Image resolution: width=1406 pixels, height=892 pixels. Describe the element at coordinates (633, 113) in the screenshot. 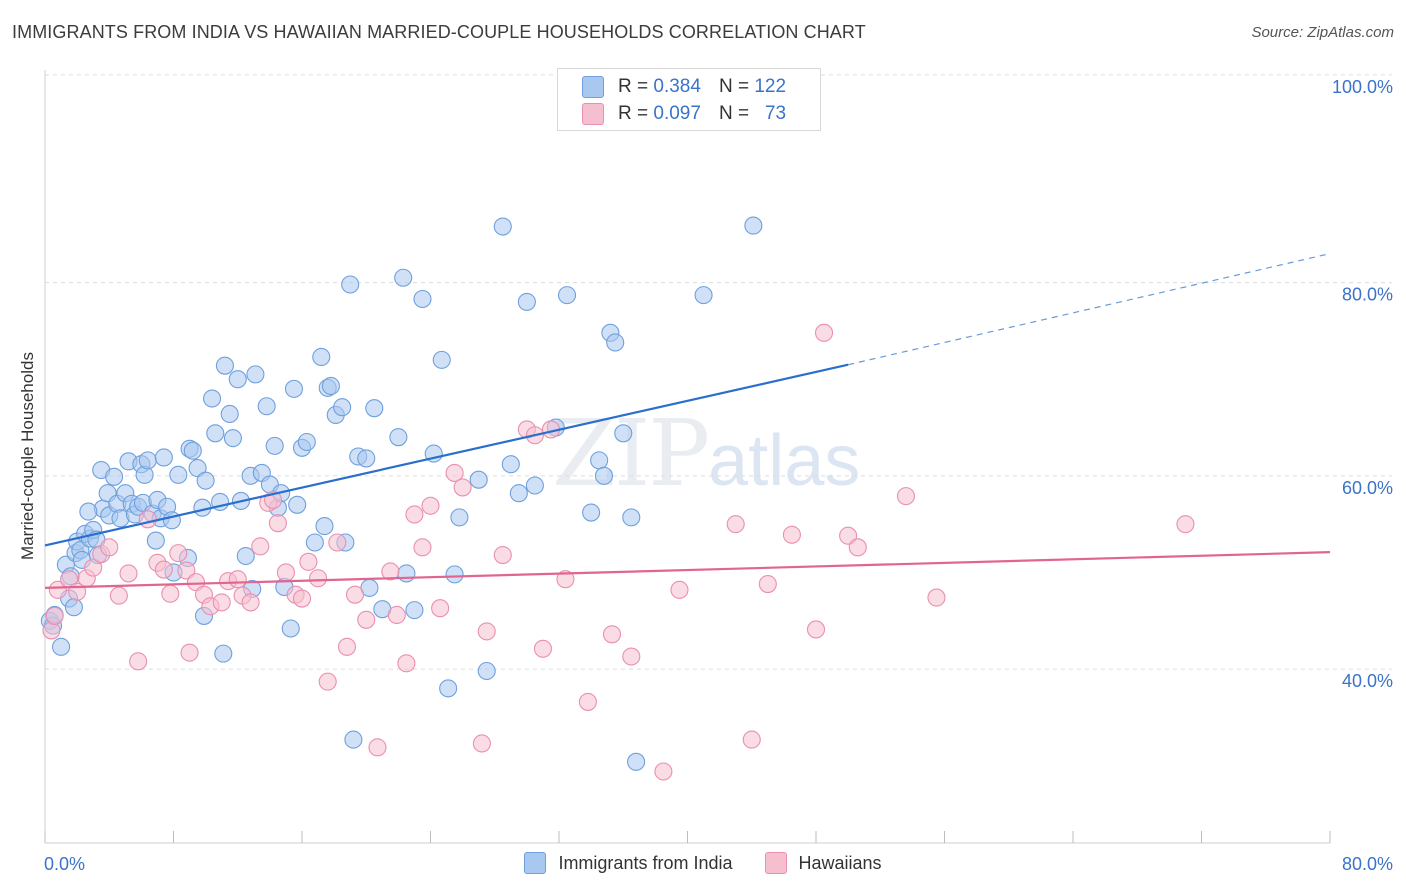

I see `legend-r-label: R =` at that location.